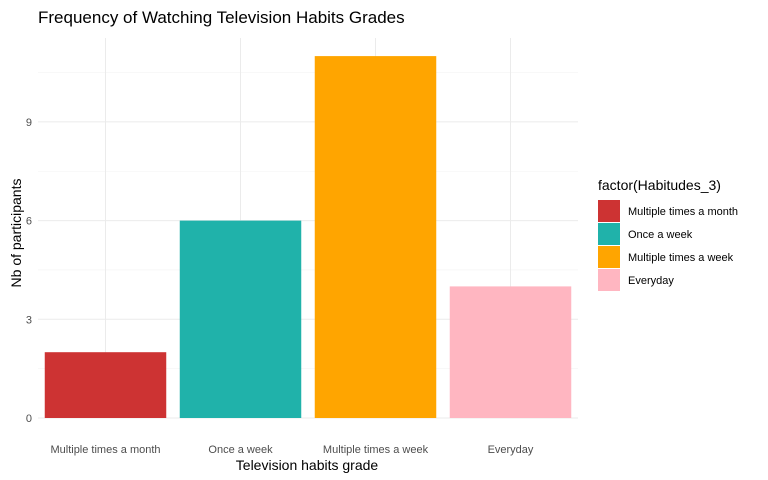  I want to click on legend-label: Once a week, so click(660, 235).